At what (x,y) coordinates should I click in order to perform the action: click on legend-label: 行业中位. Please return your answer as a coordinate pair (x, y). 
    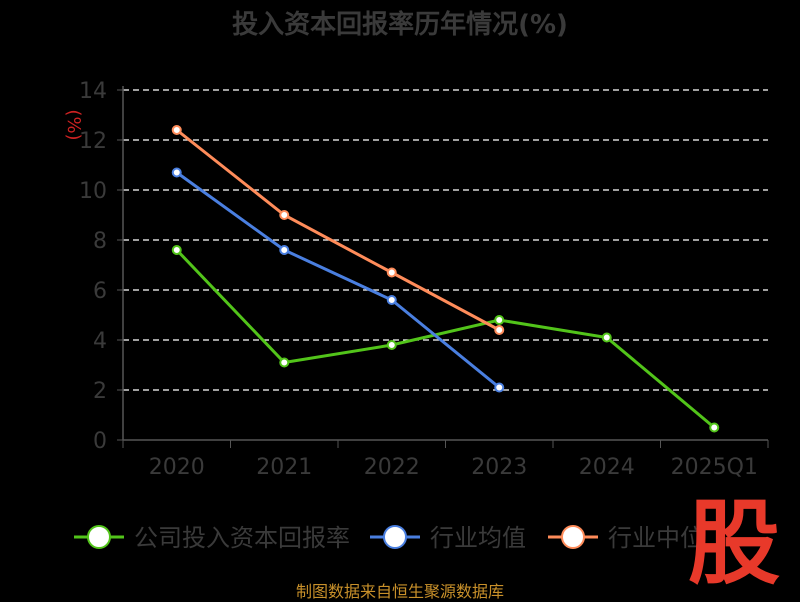
    Looking at the image, I should click on (656, 538).